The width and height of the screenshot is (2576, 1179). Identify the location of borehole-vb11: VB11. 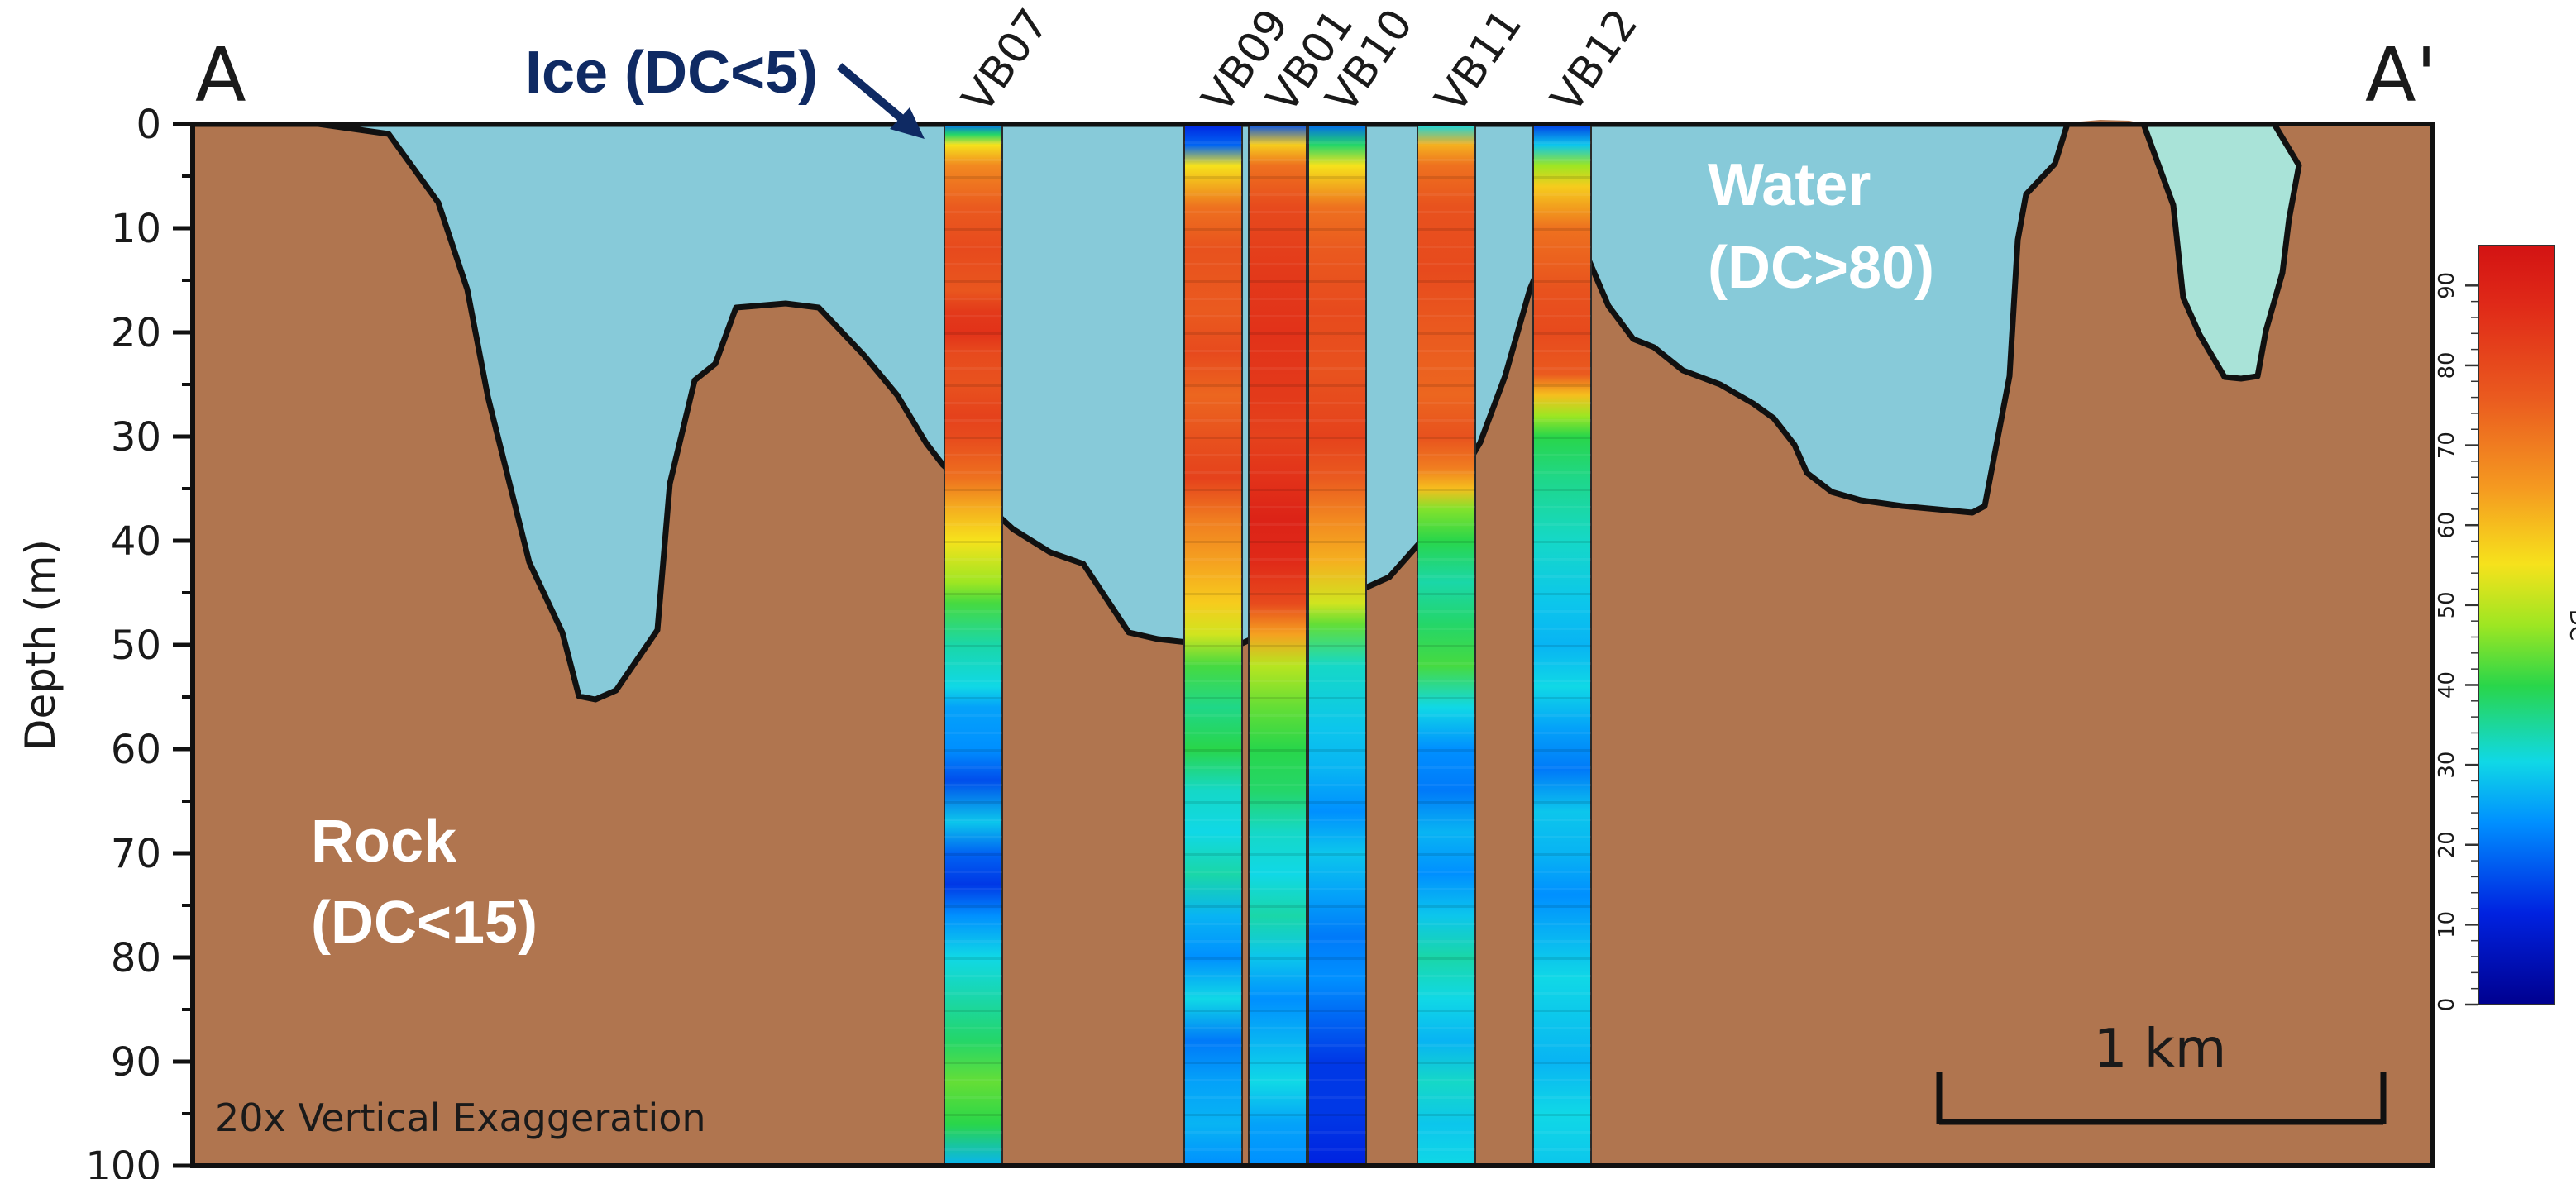
(1474, 583).